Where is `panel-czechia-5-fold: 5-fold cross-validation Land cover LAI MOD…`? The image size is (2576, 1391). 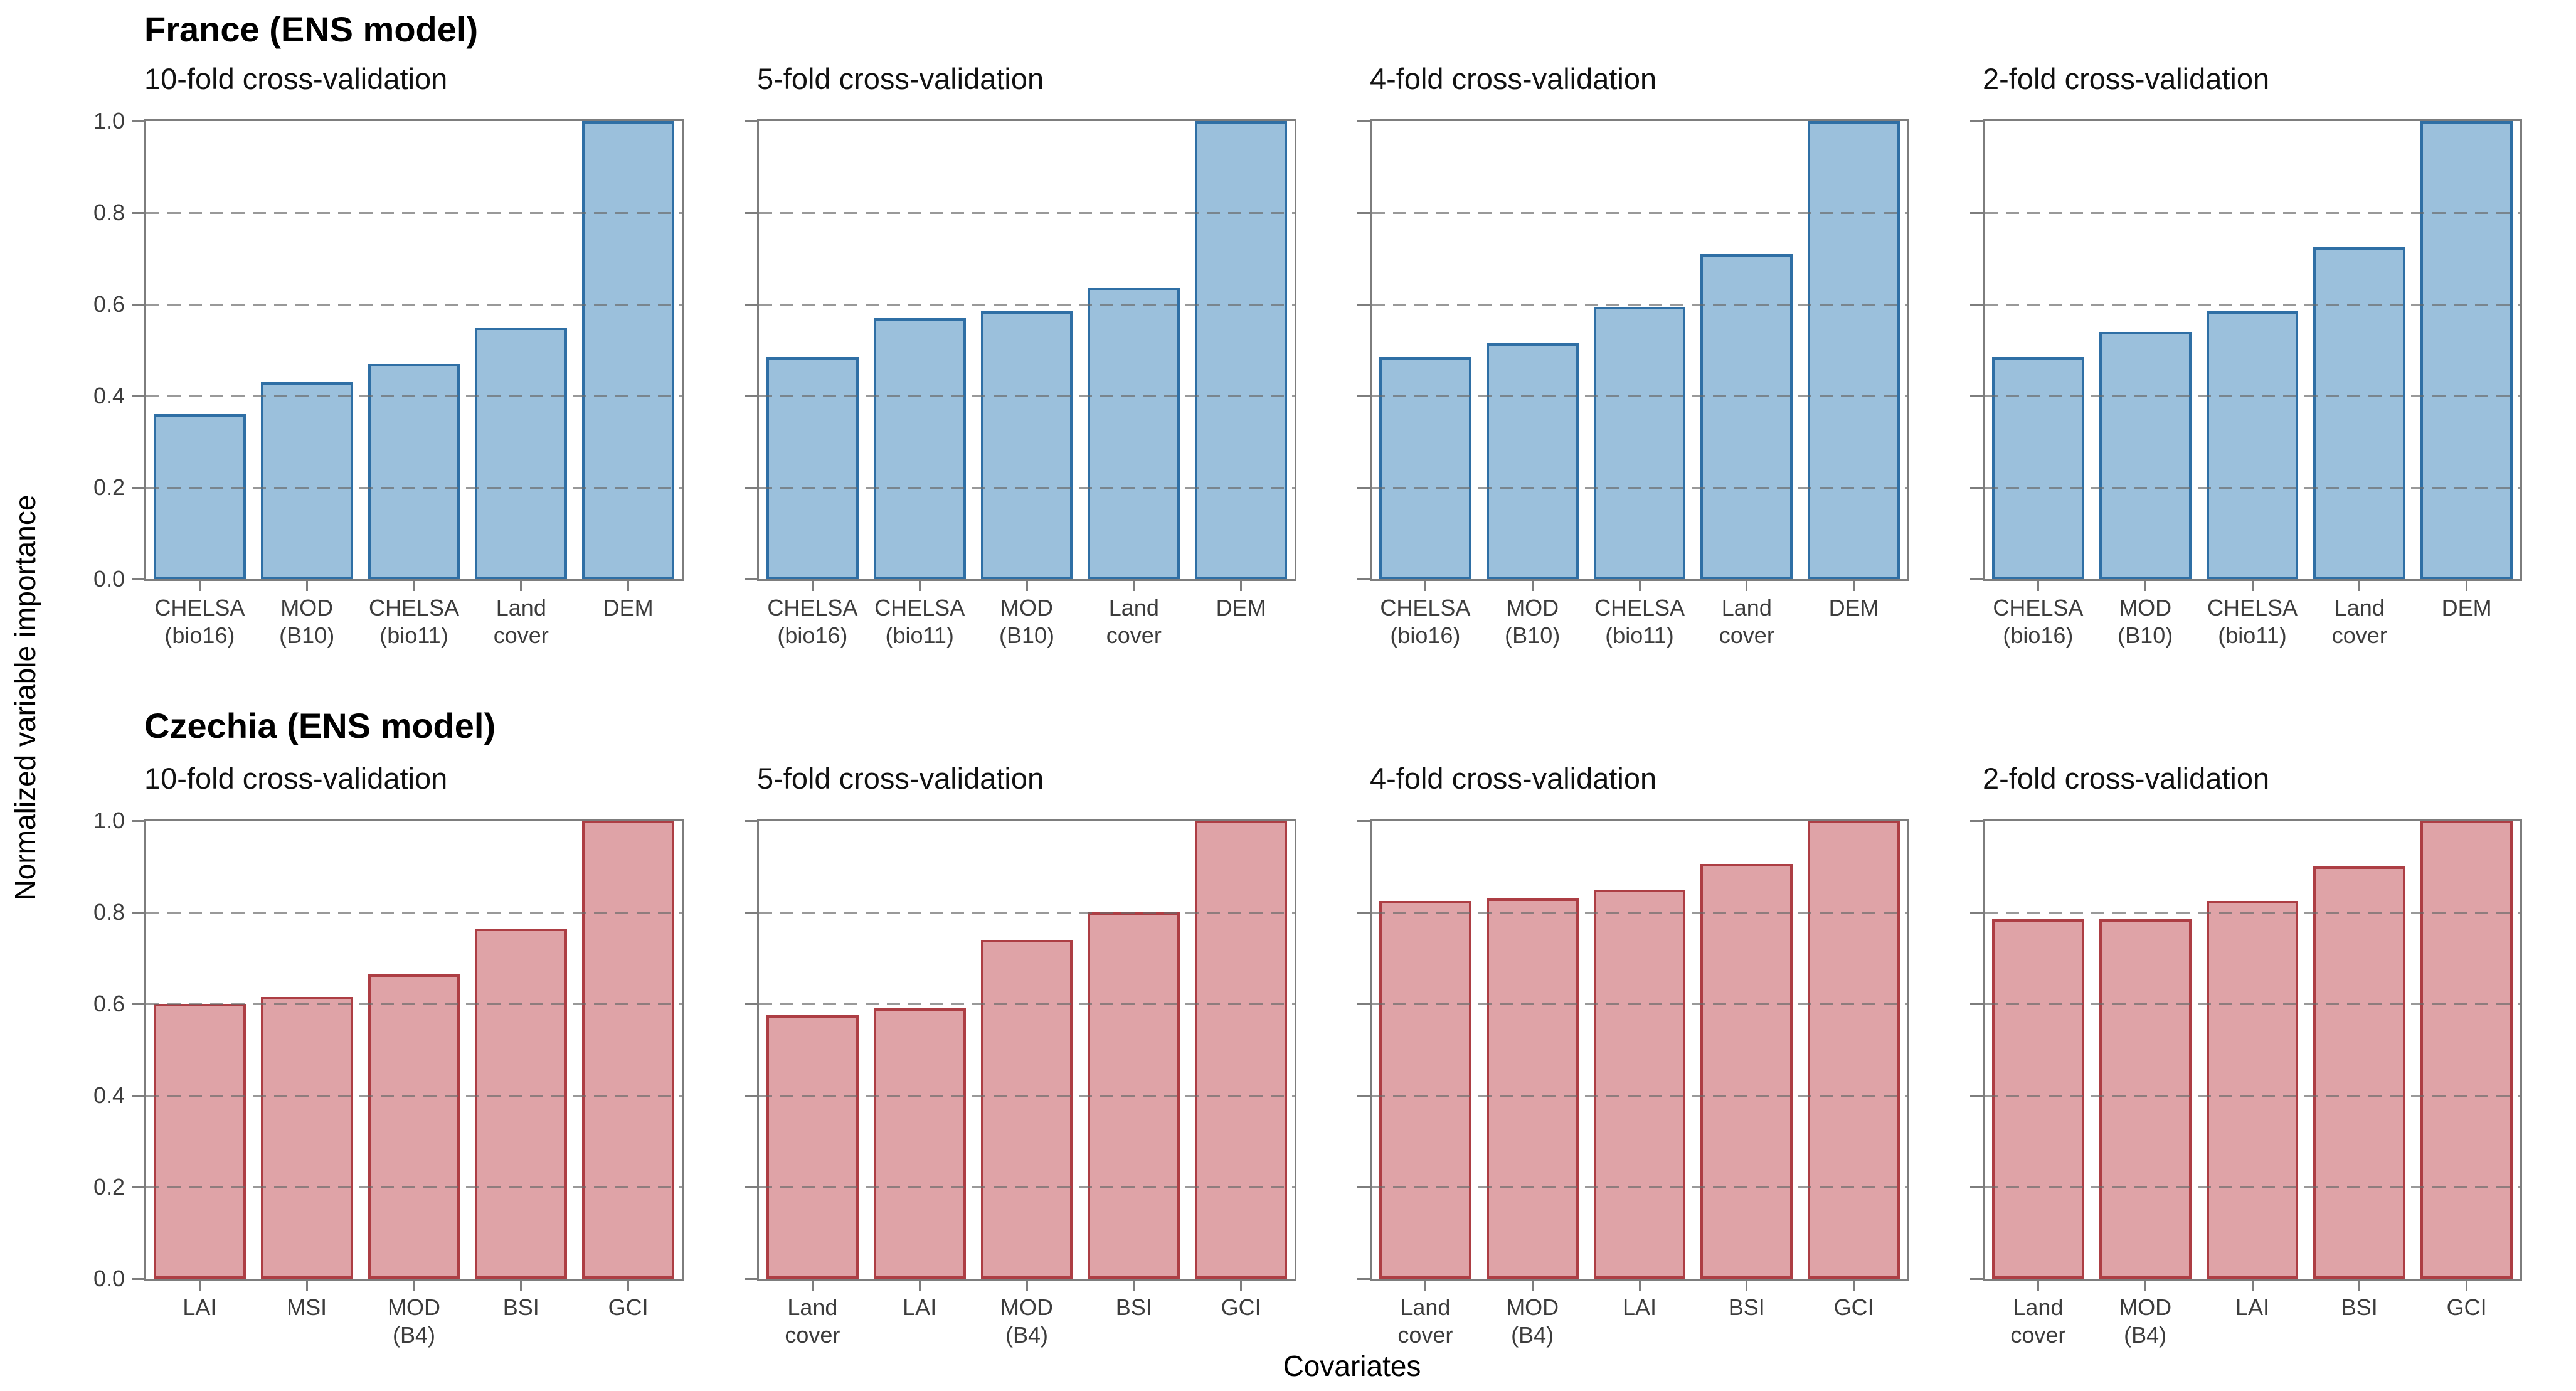 panel-czechia-5-fold: 5-fold cross-validation Land cover LAI MOD… is located at coordinates (1020, 1074).